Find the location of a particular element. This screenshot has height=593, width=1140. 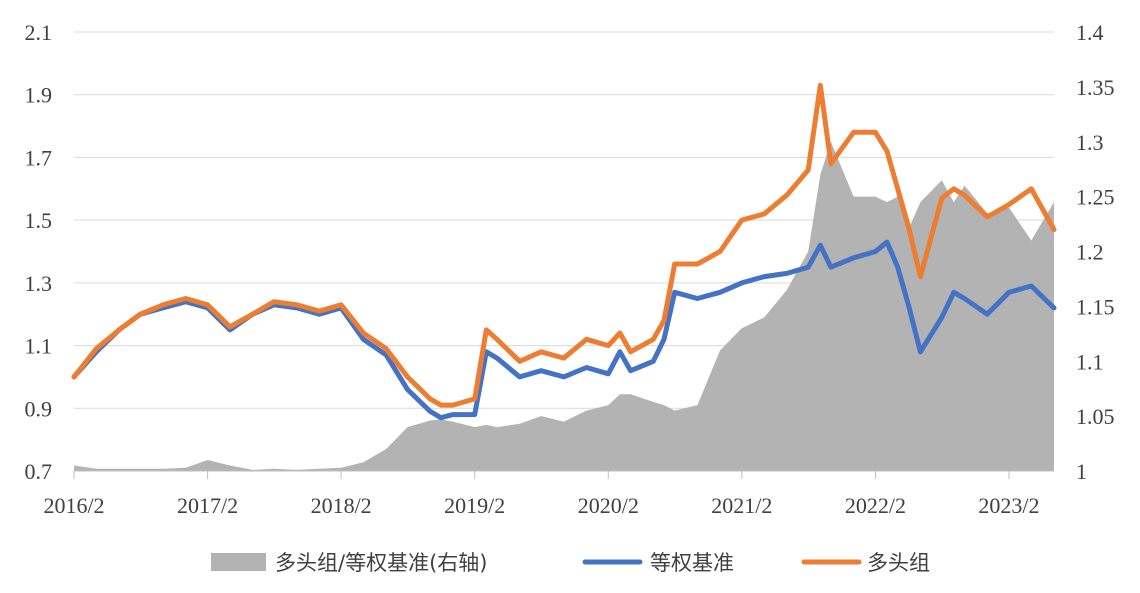

y-left-tick-label: 2.1 is located at coordinates (39, 32).